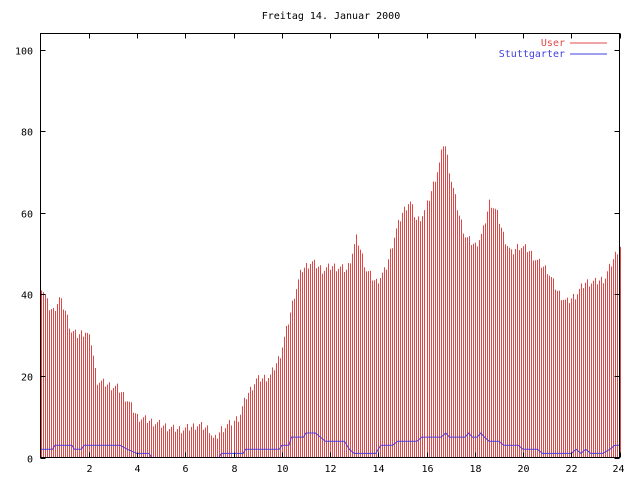  What do you see at coordinates (331, 16) in the screenshot?
I see `chart-title: Freitag 14. Januar 2000` at bounding box center [331, 16].